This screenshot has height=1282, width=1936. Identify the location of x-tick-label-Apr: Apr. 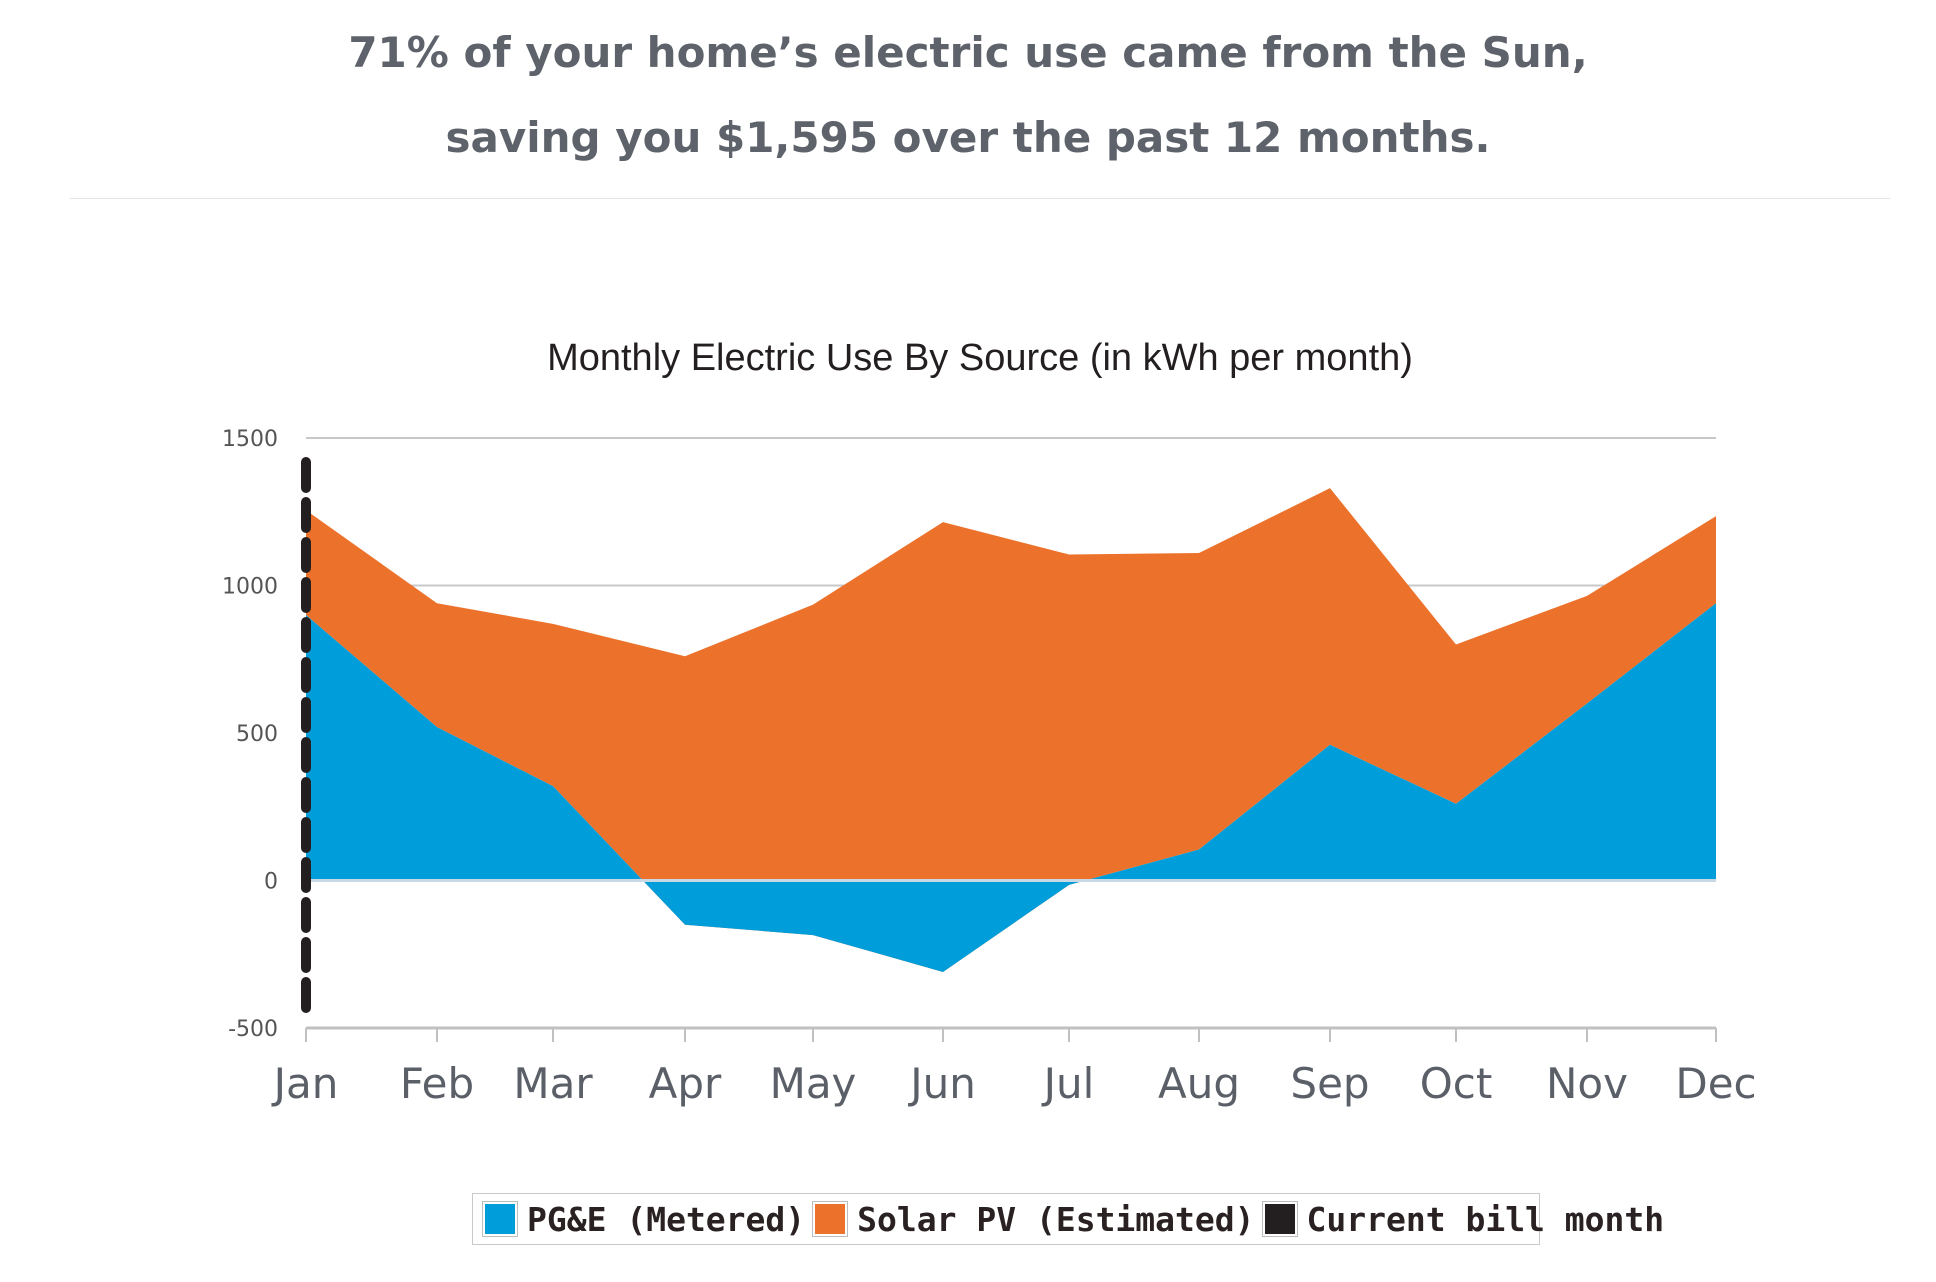
(685, 1083).